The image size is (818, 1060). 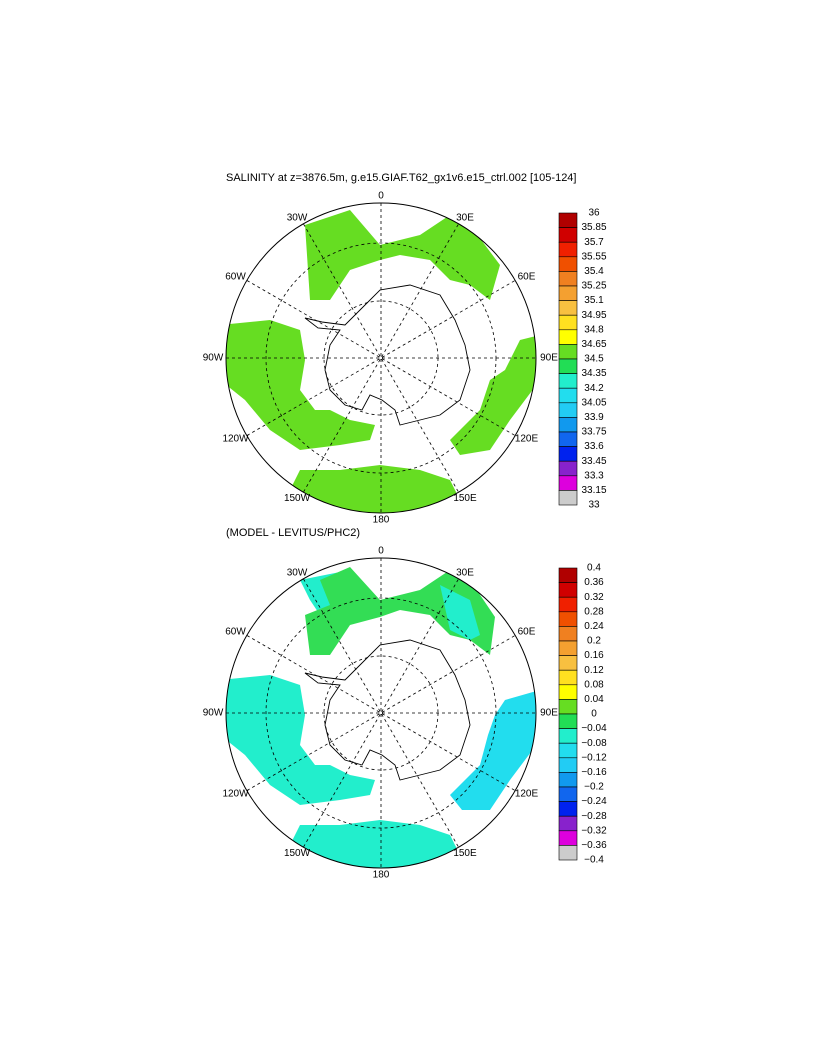 What do you see at coordinates (594, 505) in the screenshot?
I see `colorbar-label: 33` at bounding box center [594, 505].